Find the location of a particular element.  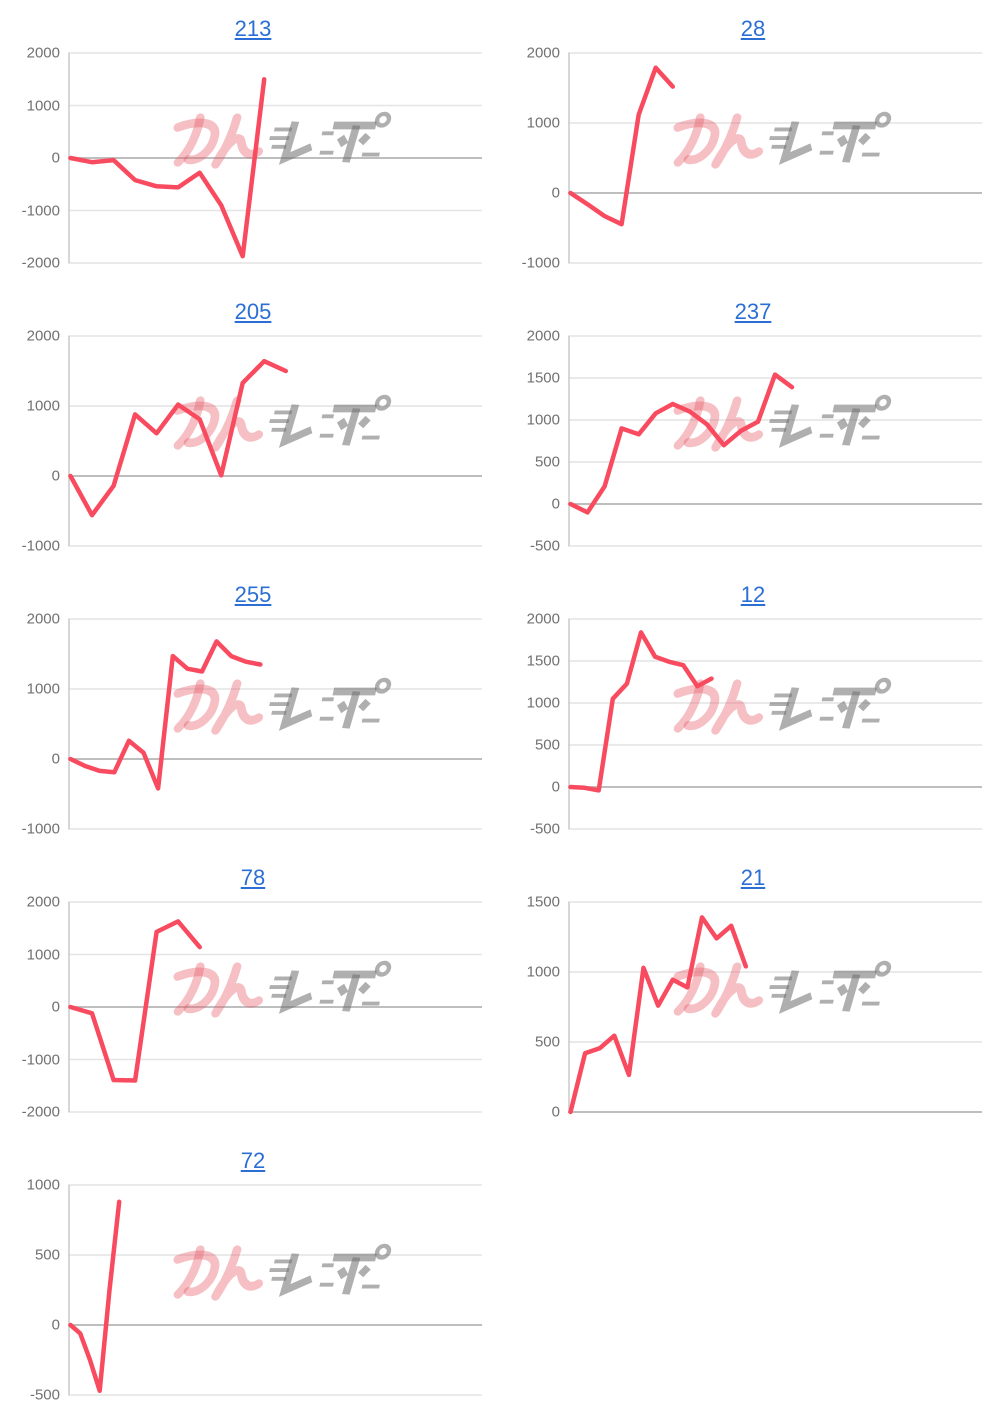

chart-title-link: 72 is located at coordinates (253, 1160).